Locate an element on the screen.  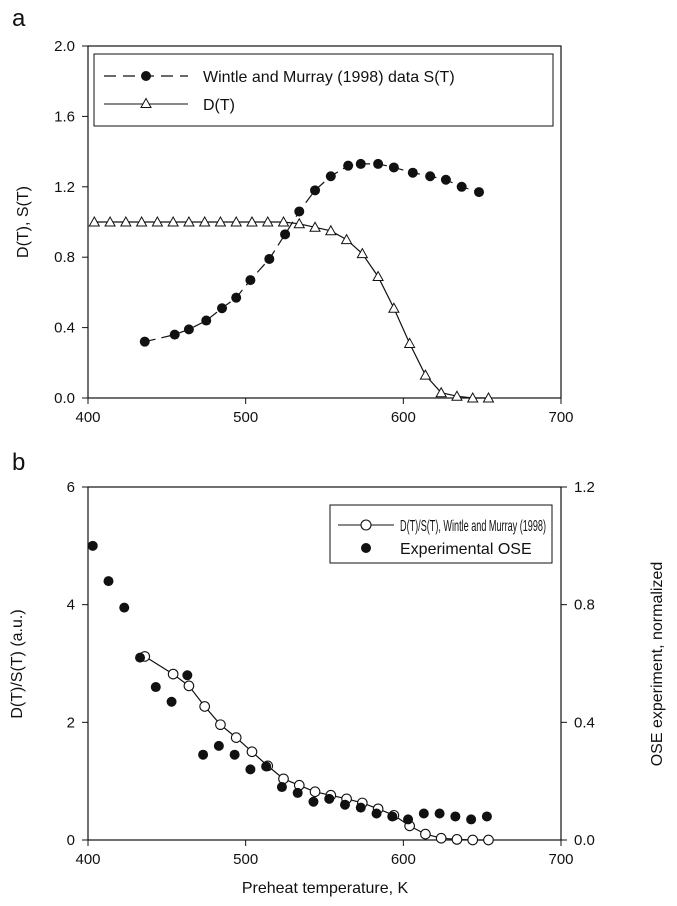
panel-b-y-axis-label: D(T)/S(T) (a.u.) is located at coordinates (17, 663).